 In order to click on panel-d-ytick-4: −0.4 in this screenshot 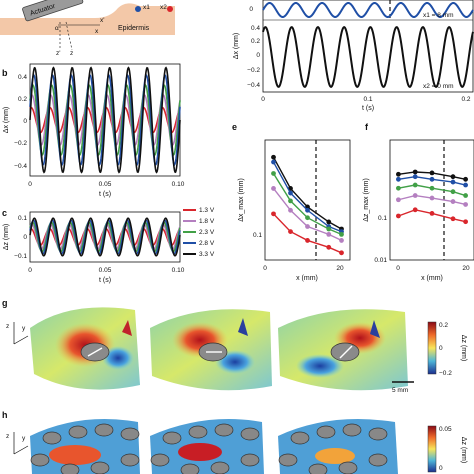, I will do `click(253, 85)`.